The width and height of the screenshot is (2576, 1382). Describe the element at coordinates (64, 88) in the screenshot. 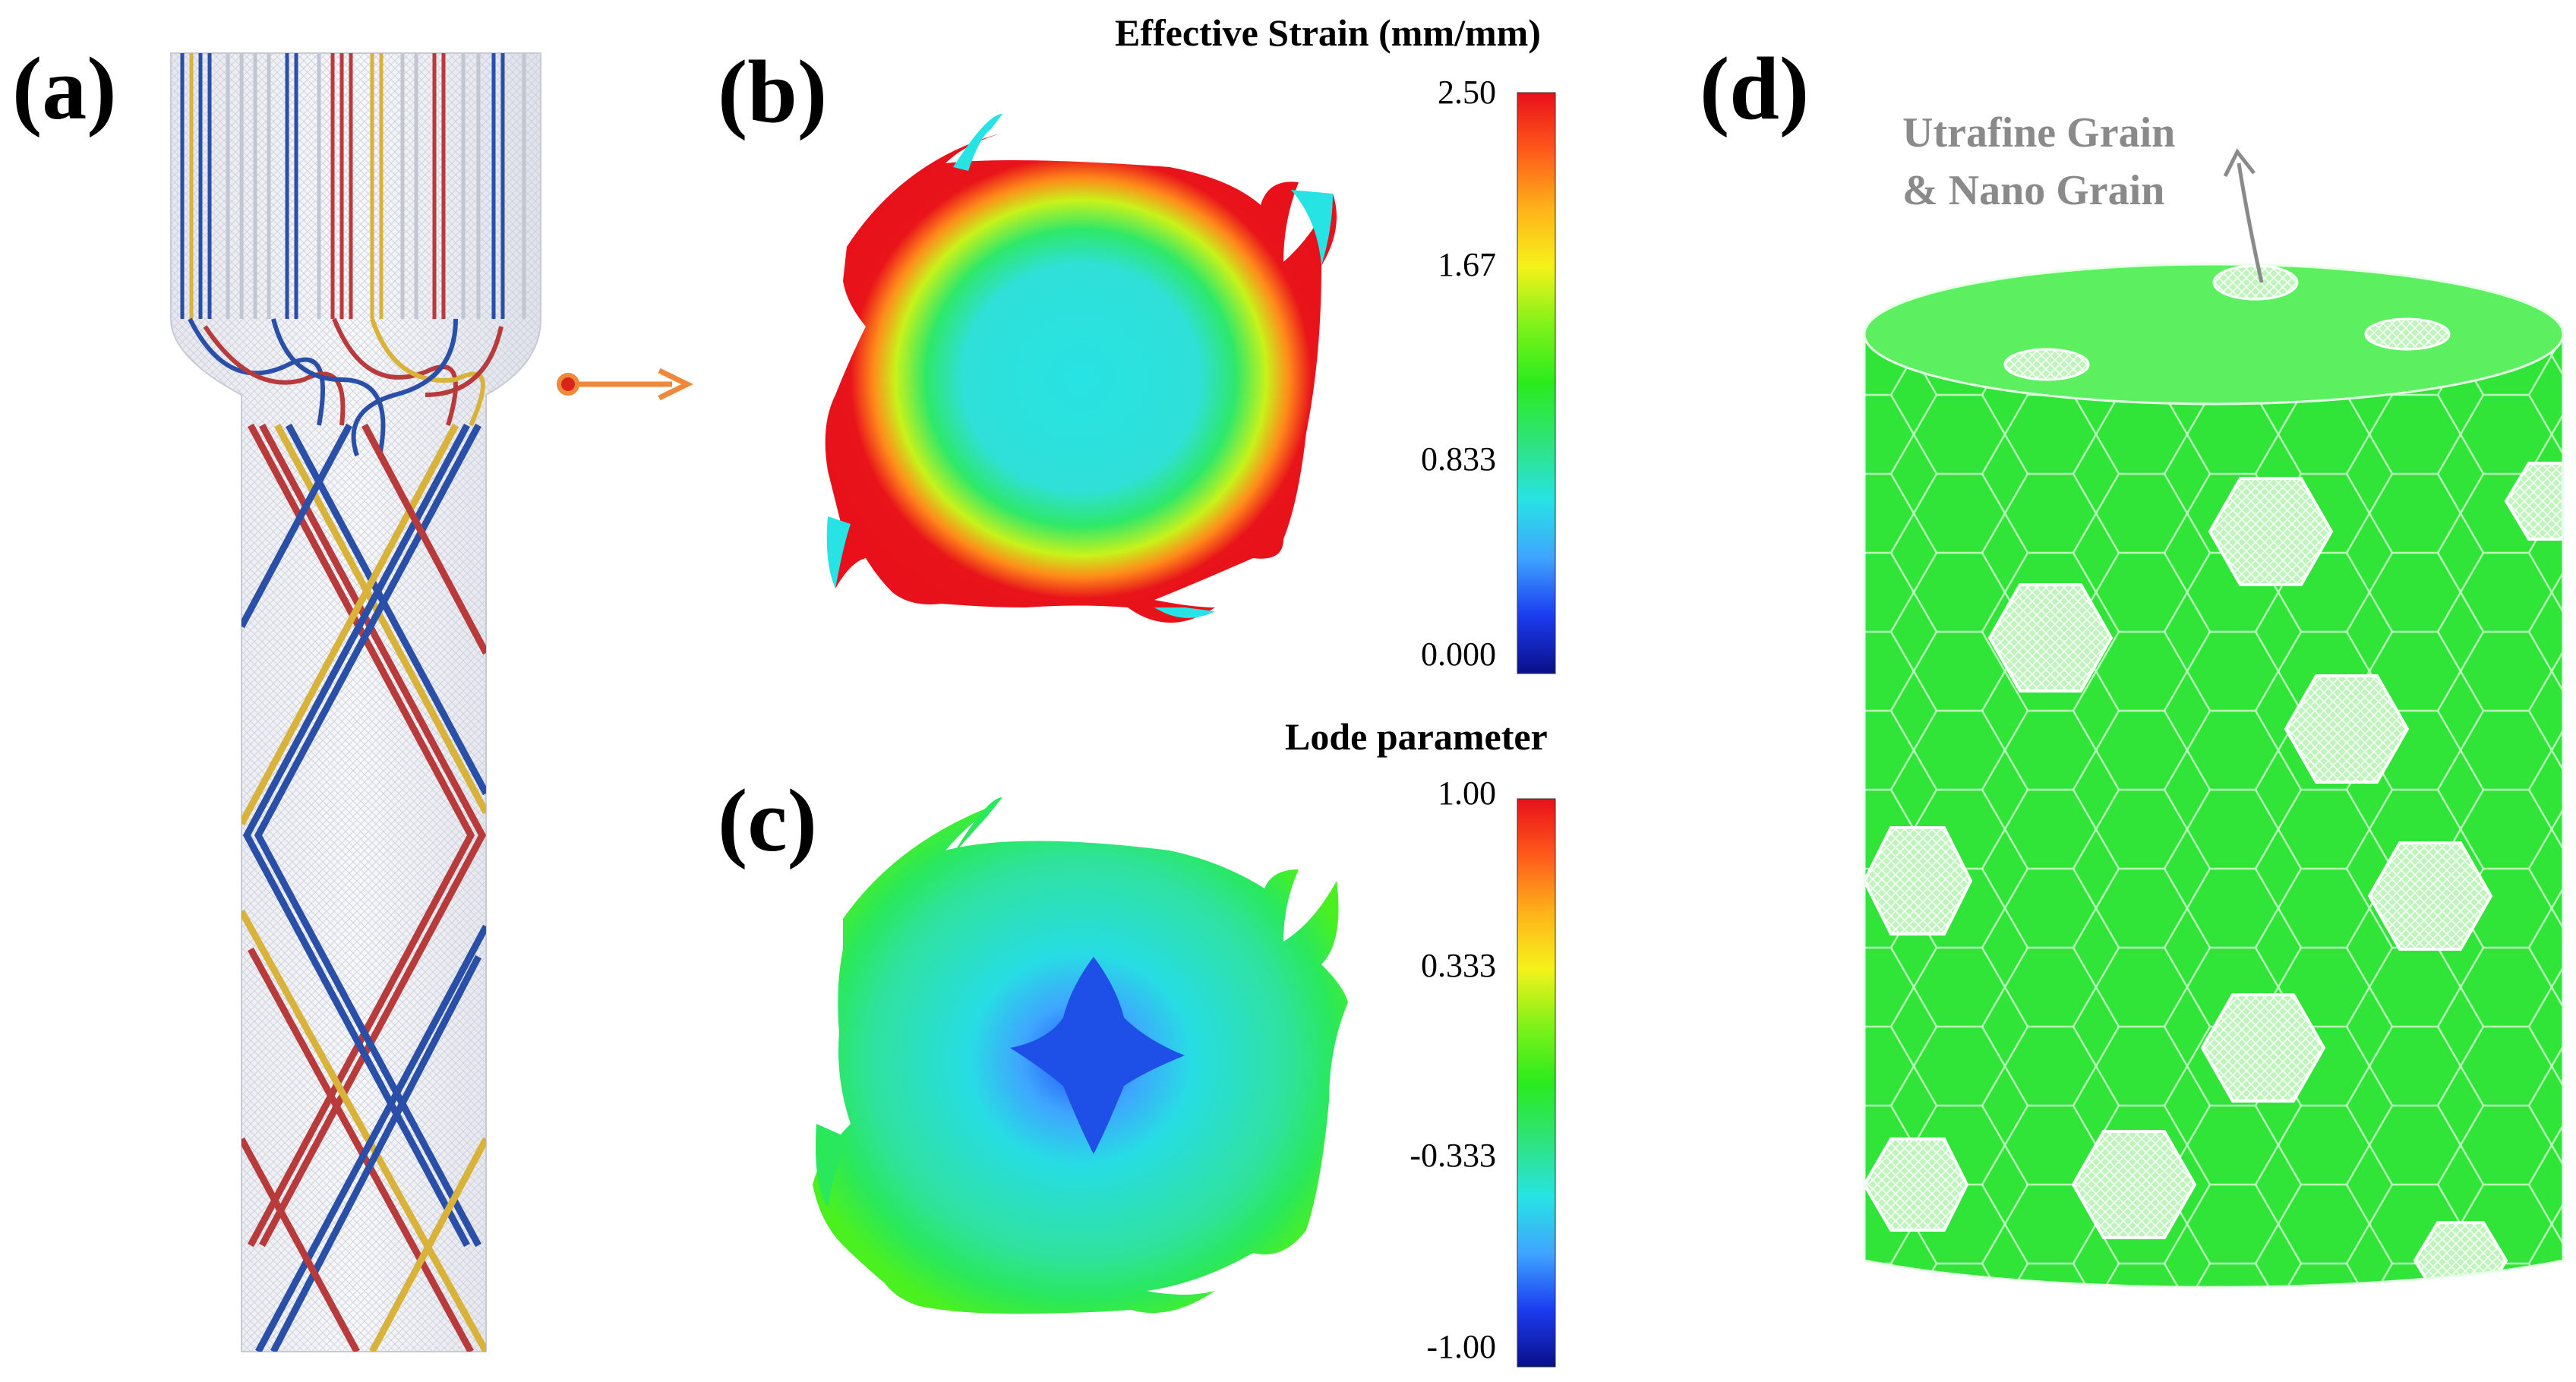

I see `panel-label-a: (a)` at that location.